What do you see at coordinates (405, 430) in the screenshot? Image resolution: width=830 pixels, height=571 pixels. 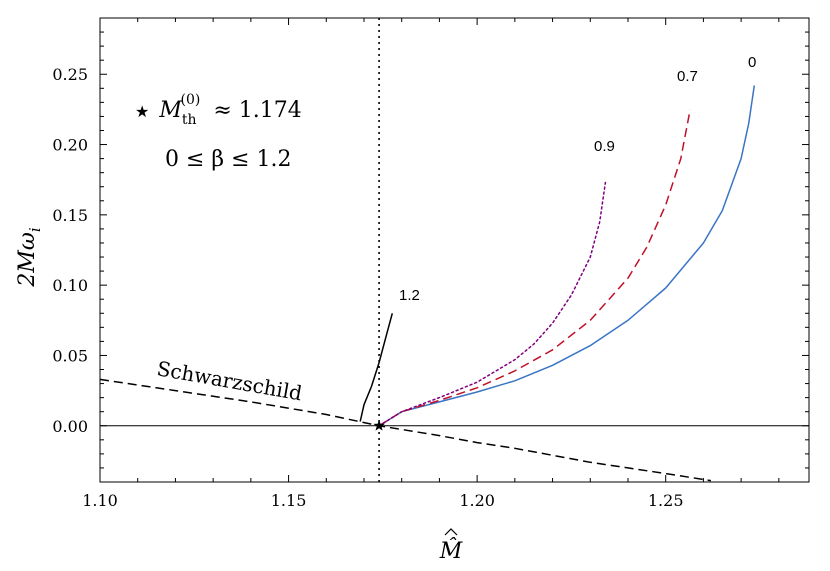 I see `series-line-schwarzschild` at bounding box center [405, 430].